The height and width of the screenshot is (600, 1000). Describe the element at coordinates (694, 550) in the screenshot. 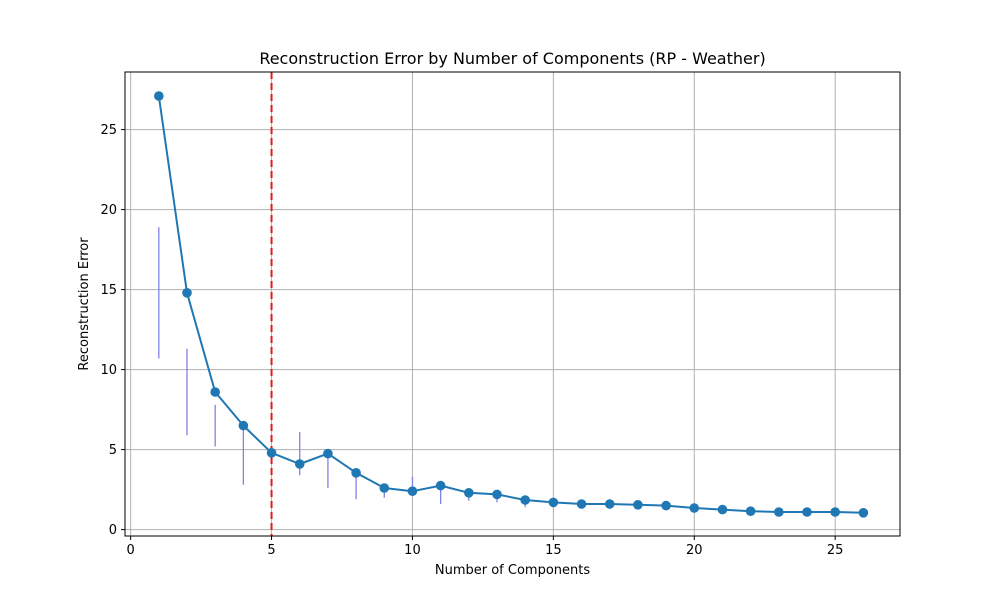

I see `x-tick-label: 20` at that location.